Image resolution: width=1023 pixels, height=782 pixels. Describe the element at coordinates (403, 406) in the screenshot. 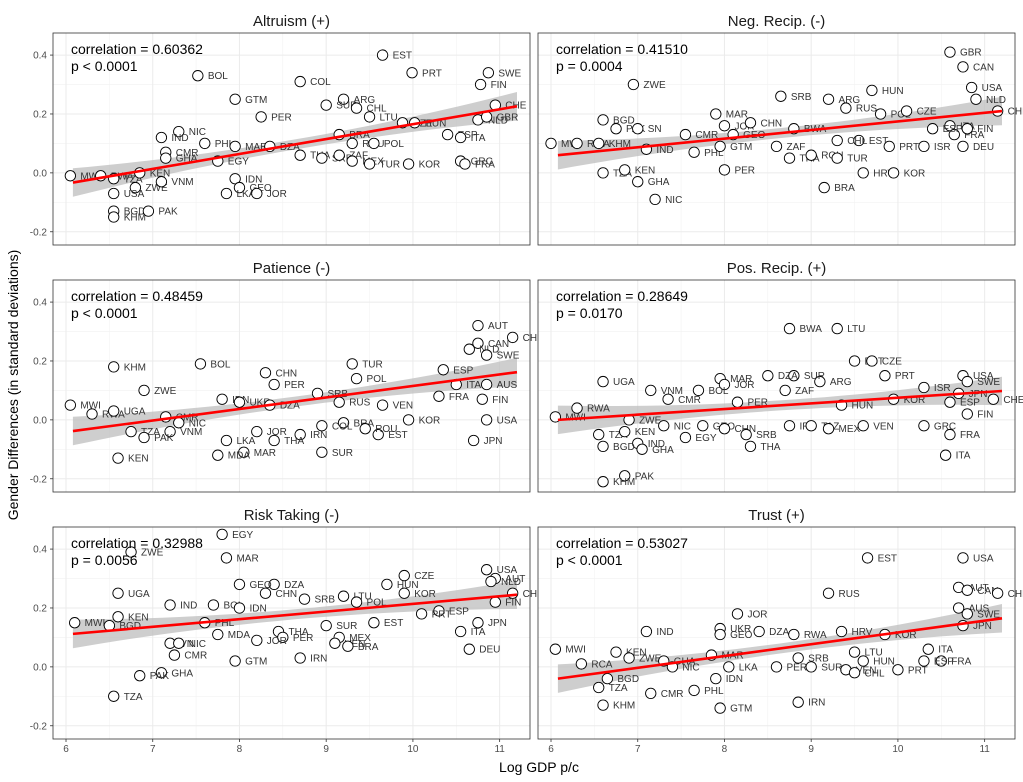

I see `point-label: VEN` at that location.